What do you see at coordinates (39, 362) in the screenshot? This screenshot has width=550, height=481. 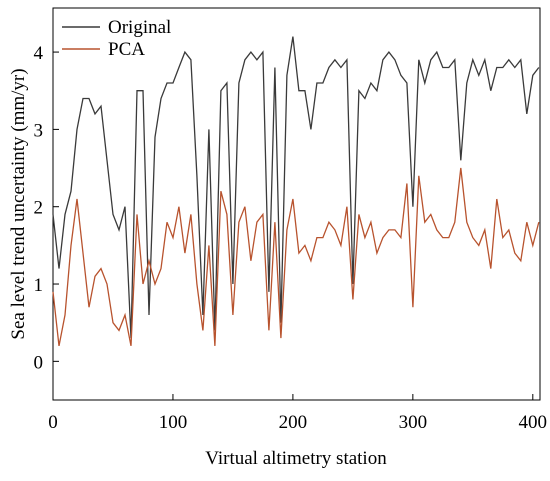 I see `y-tick-label: 0` at bounding box center [39, 362].